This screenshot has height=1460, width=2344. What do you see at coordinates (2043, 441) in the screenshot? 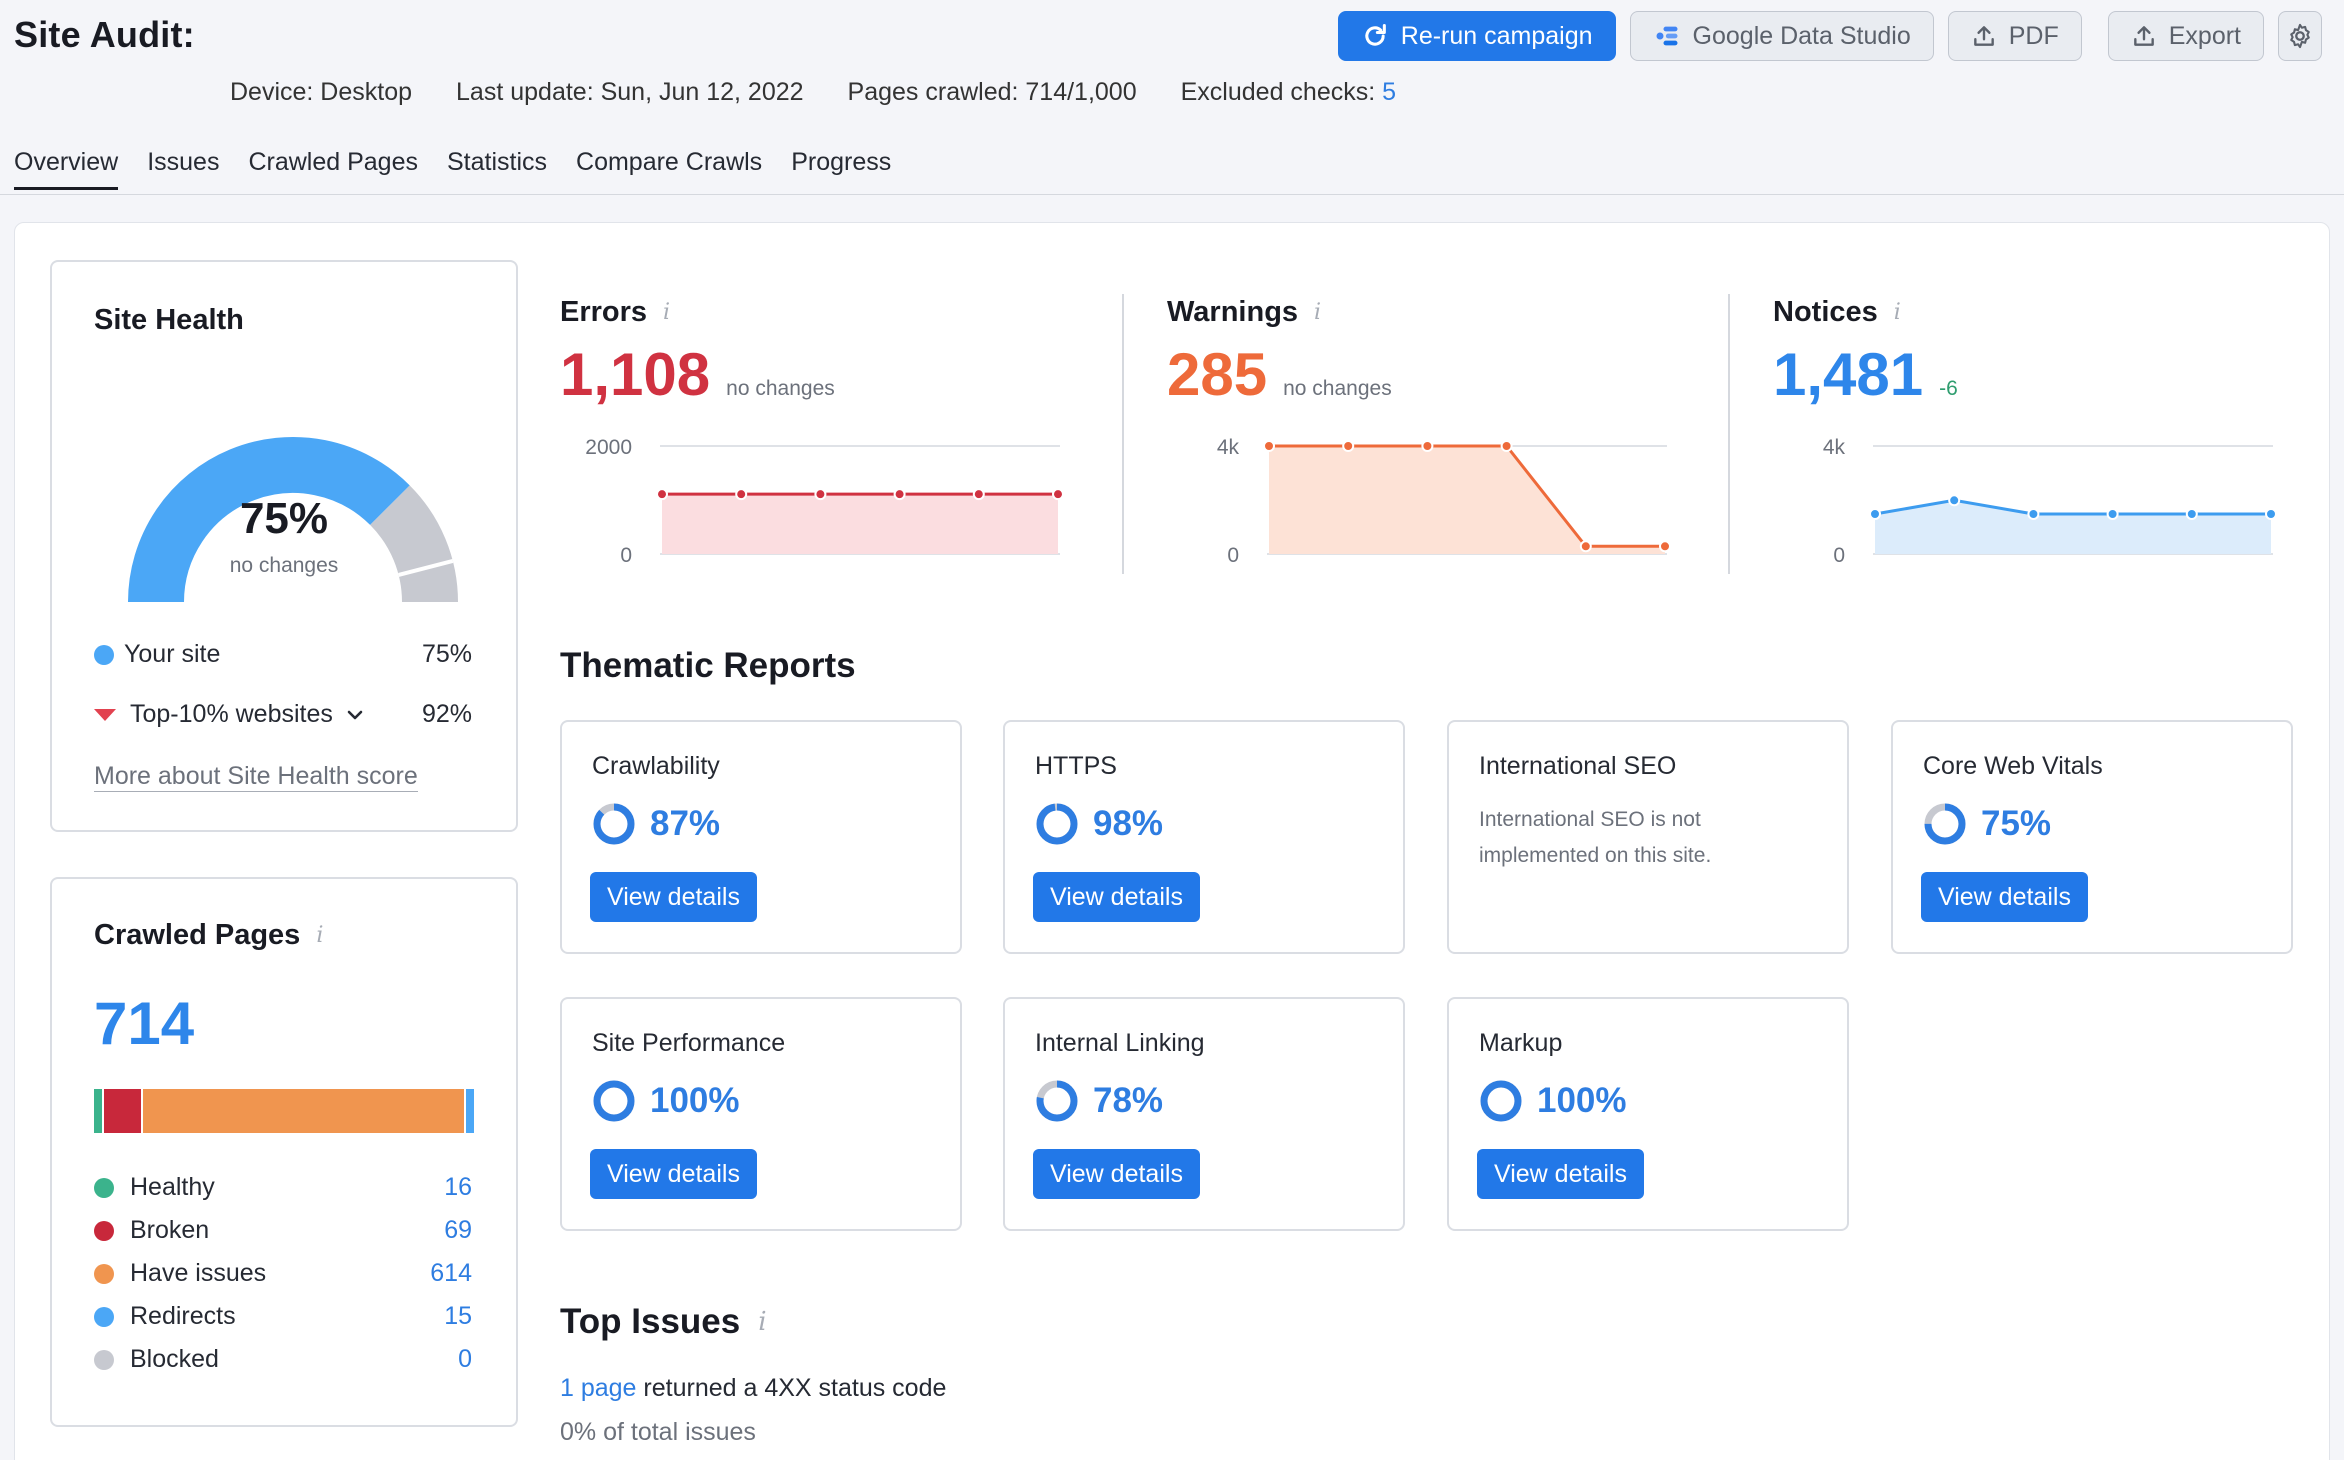
I see `notices-panel: Notices i 1,481 -6 4k 0` at bounding box center [2043, 441].